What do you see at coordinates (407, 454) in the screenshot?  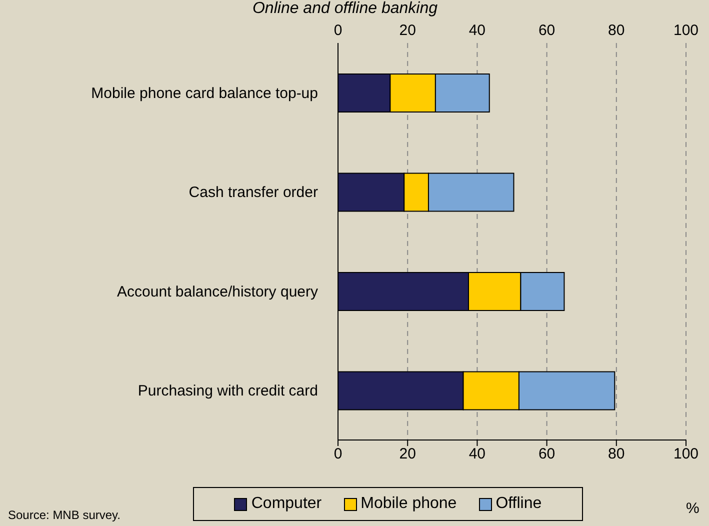 I see `x-tick-label: 20` at bounding box center [407, 454].